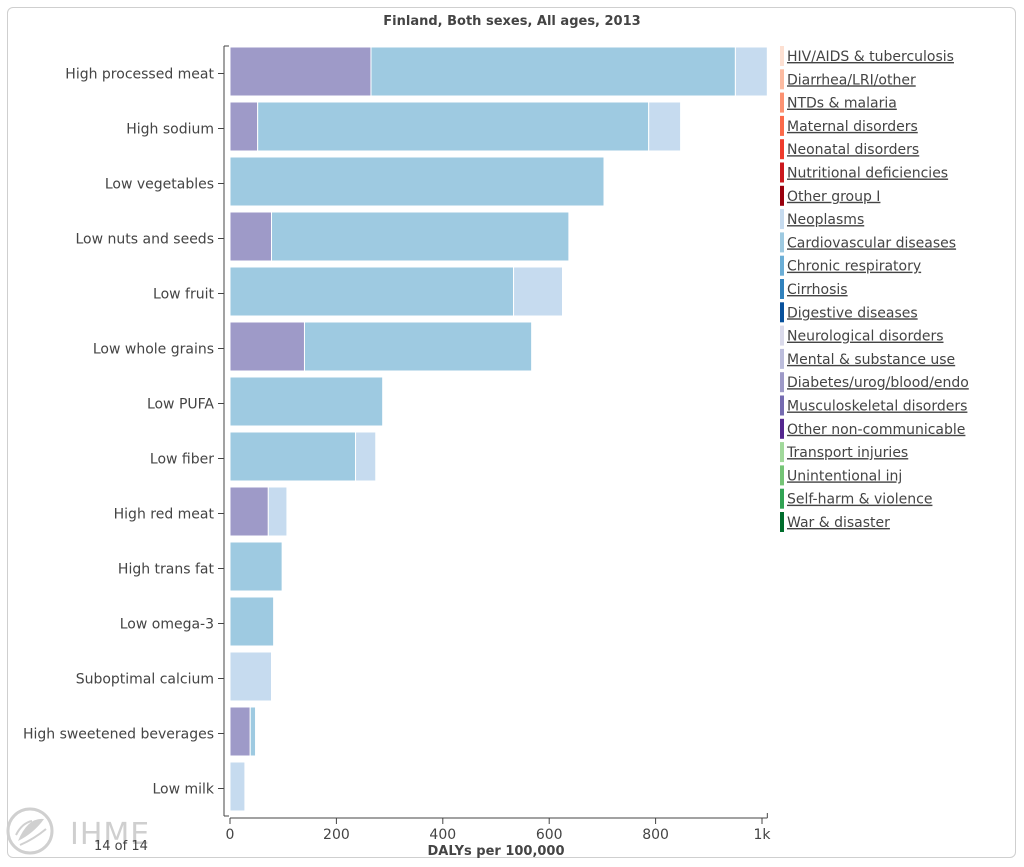 Image resolution: width=1024 pixels, height=867 pixels. What do you see at coordinates (878, 383) in the screenshot?
I see `legend-item: Diabetes/urog/blood/endo` at bounding box center [878, 383].